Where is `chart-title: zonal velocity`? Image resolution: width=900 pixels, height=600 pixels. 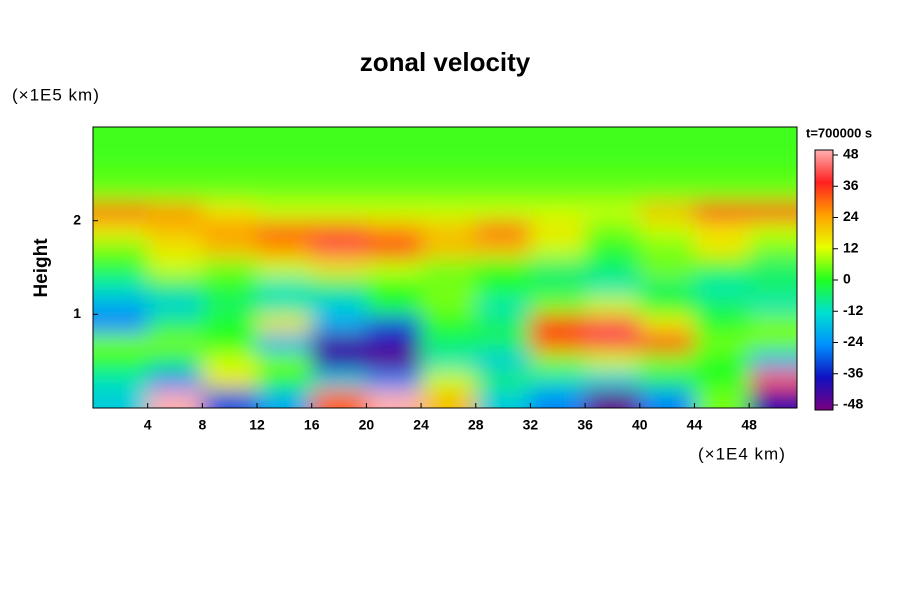 chart-title: zonal velocity is located at coordinates (445, 62).